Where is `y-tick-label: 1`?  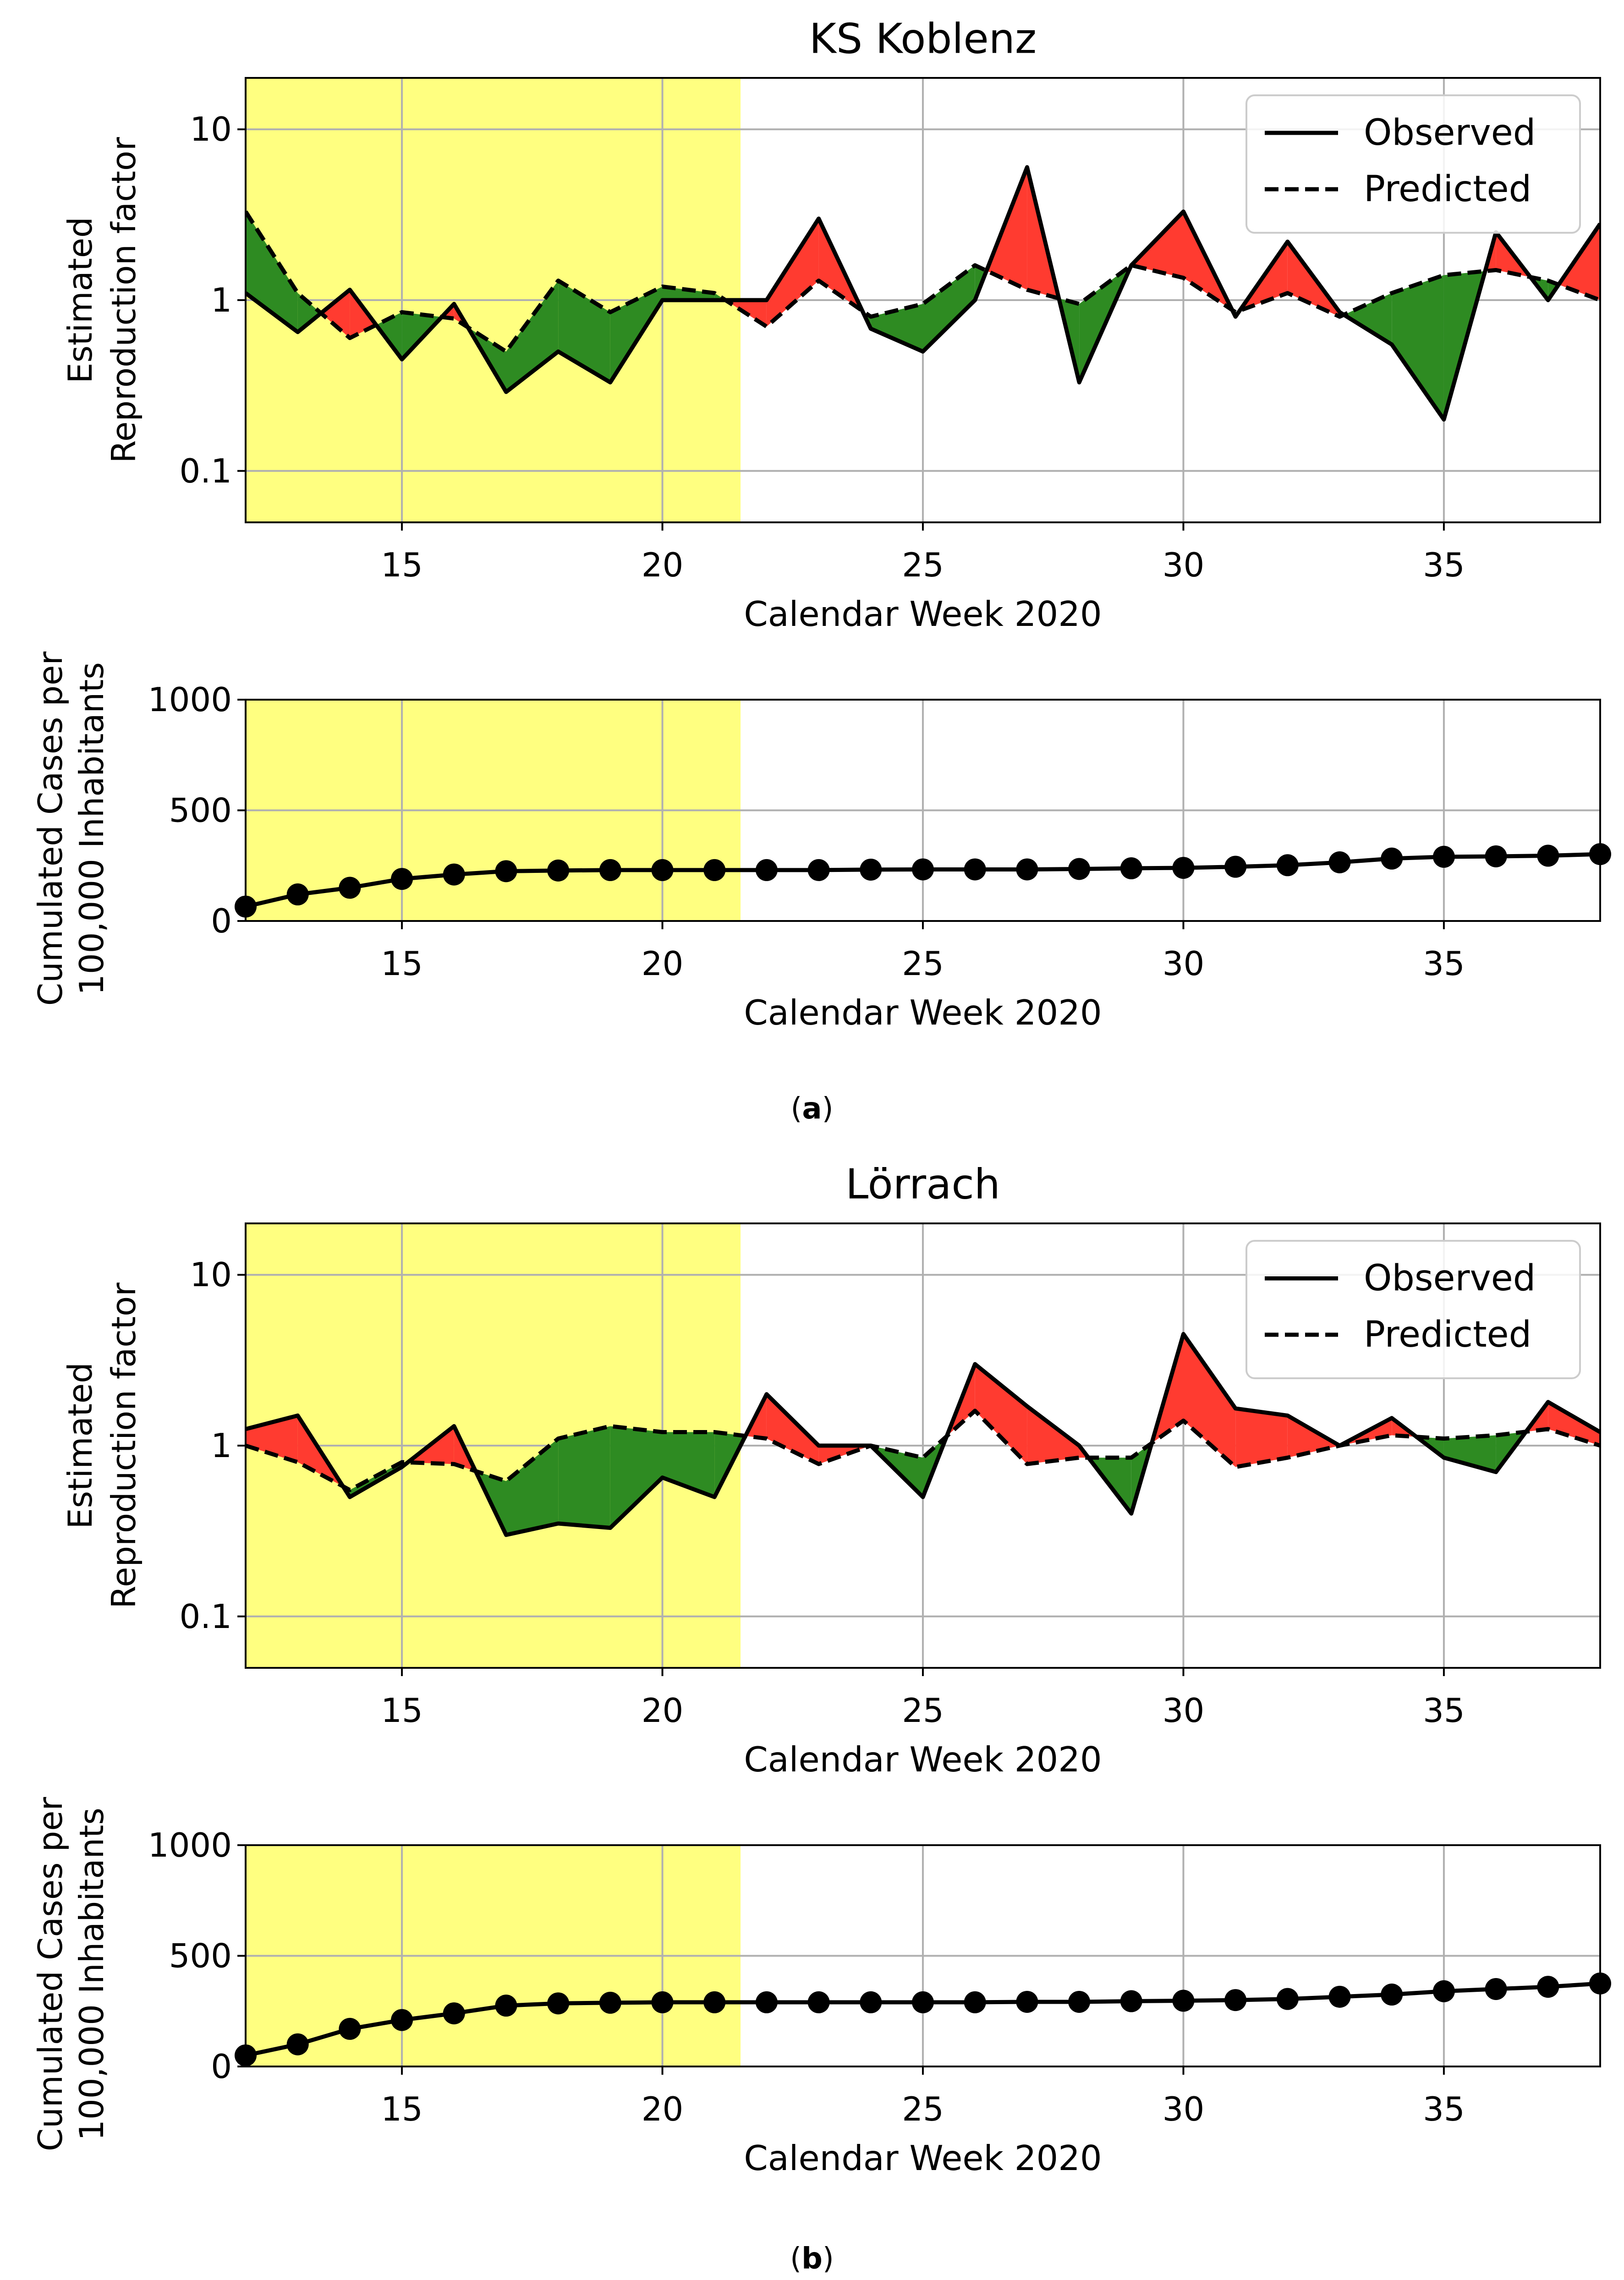
y-tick-label: 1 is located at coordinates (221, 1445).